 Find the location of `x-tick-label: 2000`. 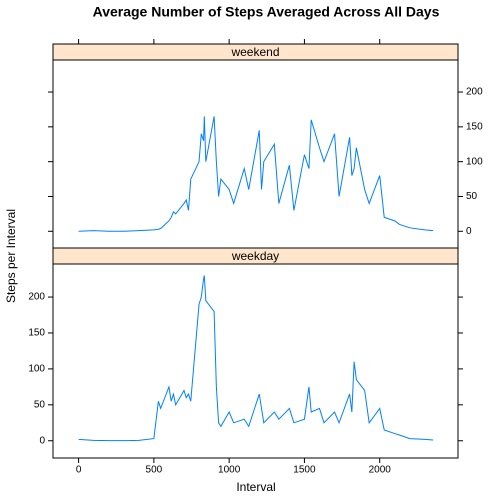

x-tick-label: 2000 is located at coordinates (380, 470).